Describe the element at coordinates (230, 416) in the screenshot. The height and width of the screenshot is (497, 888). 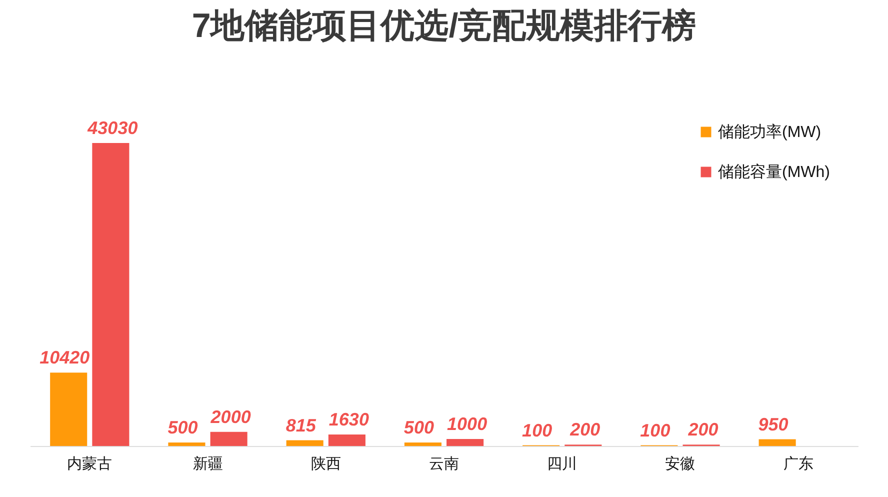
I see `data-label: 2000` at that location.